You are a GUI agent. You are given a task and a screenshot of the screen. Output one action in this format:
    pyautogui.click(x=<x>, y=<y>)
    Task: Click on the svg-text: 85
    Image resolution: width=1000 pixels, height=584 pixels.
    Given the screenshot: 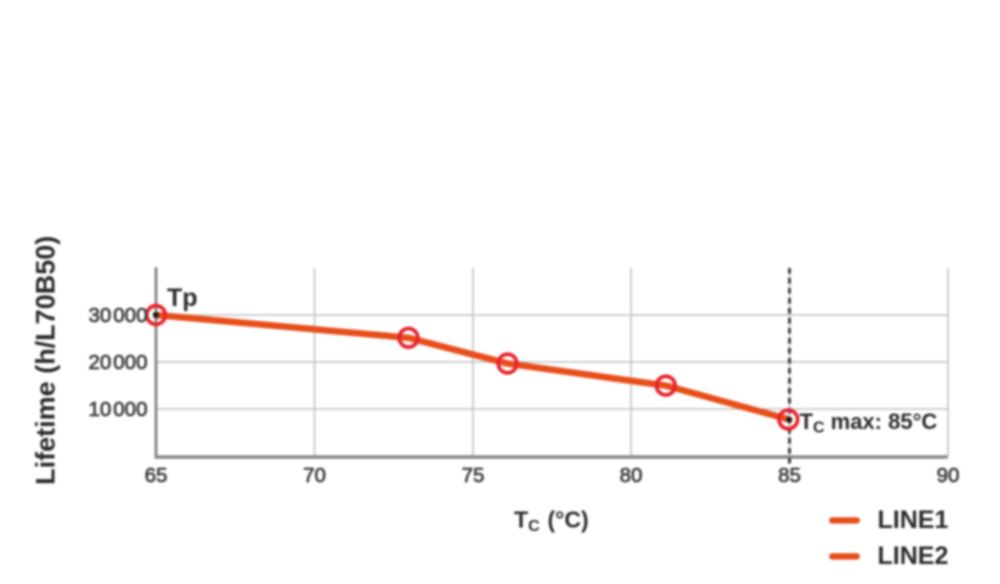 What is the action you would take?
    pyautogui.click(x=789, y=475)
    